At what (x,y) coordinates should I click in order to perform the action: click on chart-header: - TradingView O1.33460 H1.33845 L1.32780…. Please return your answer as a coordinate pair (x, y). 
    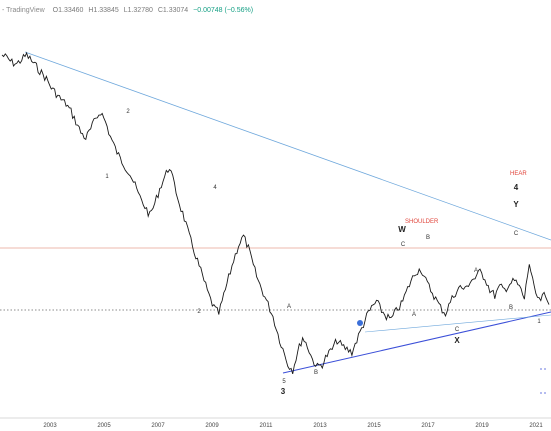
    Looking at the image, I should click on (275, 10).